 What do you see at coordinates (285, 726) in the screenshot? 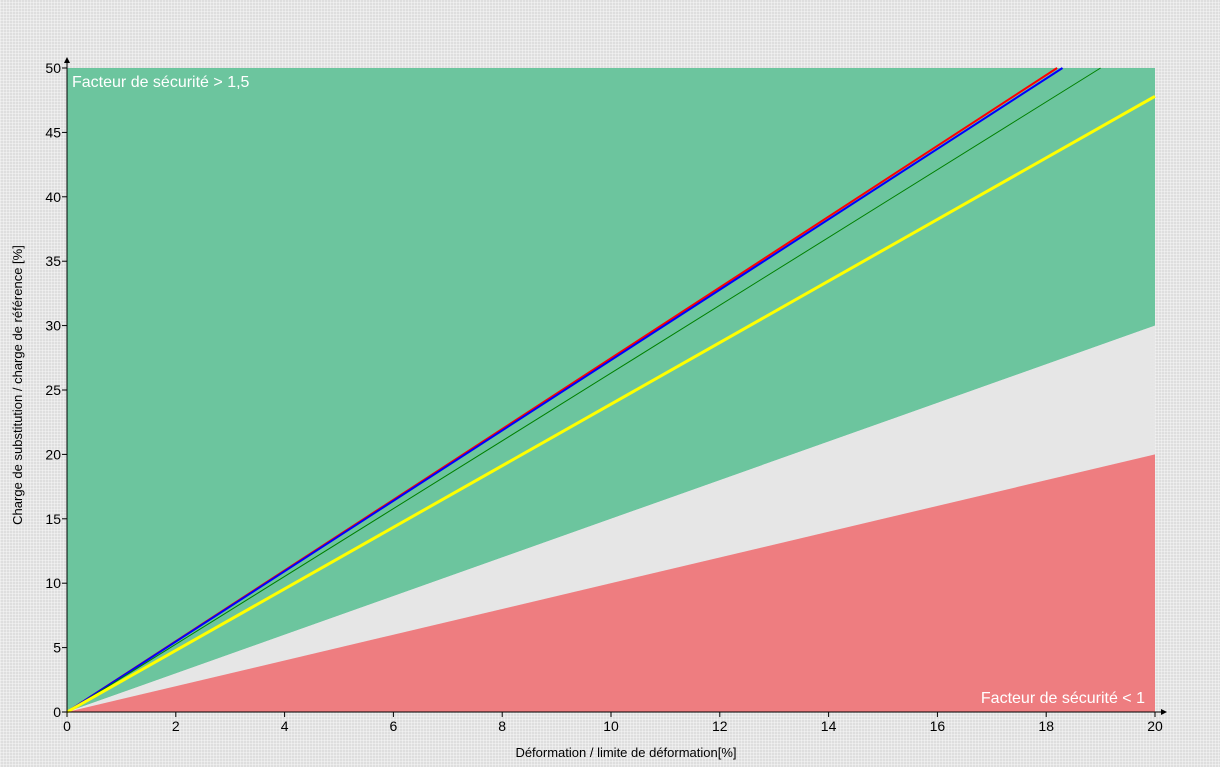
I see `x-tick-label: 4` at bounding box center [285, 726].